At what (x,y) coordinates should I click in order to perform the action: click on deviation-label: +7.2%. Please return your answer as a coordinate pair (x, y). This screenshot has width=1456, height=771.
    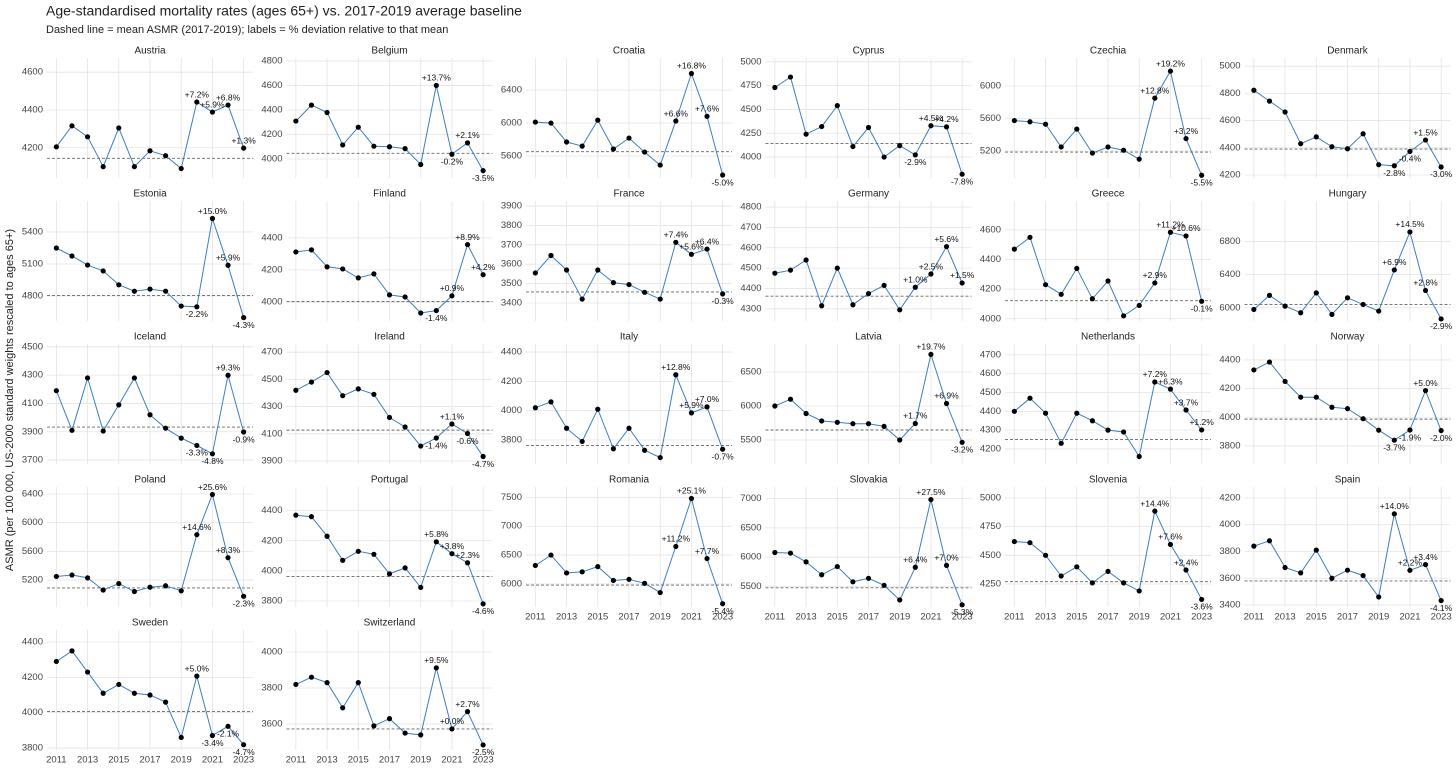
    Looking at the image, I should click on (197, 94).